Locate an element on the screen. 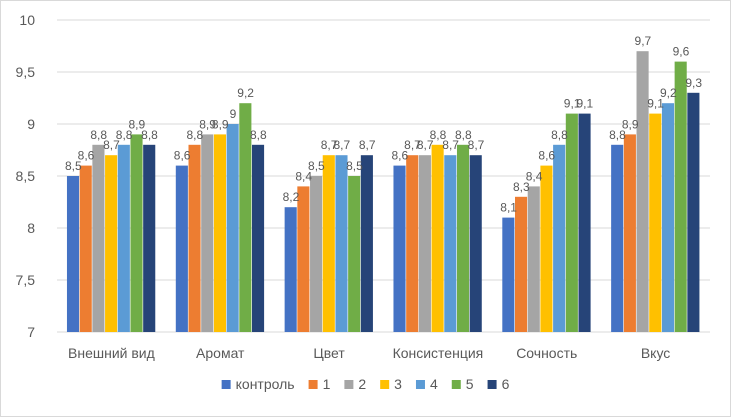  legend: контроль 1 2 3 4 5 6 is located at coordinates (365, 384).